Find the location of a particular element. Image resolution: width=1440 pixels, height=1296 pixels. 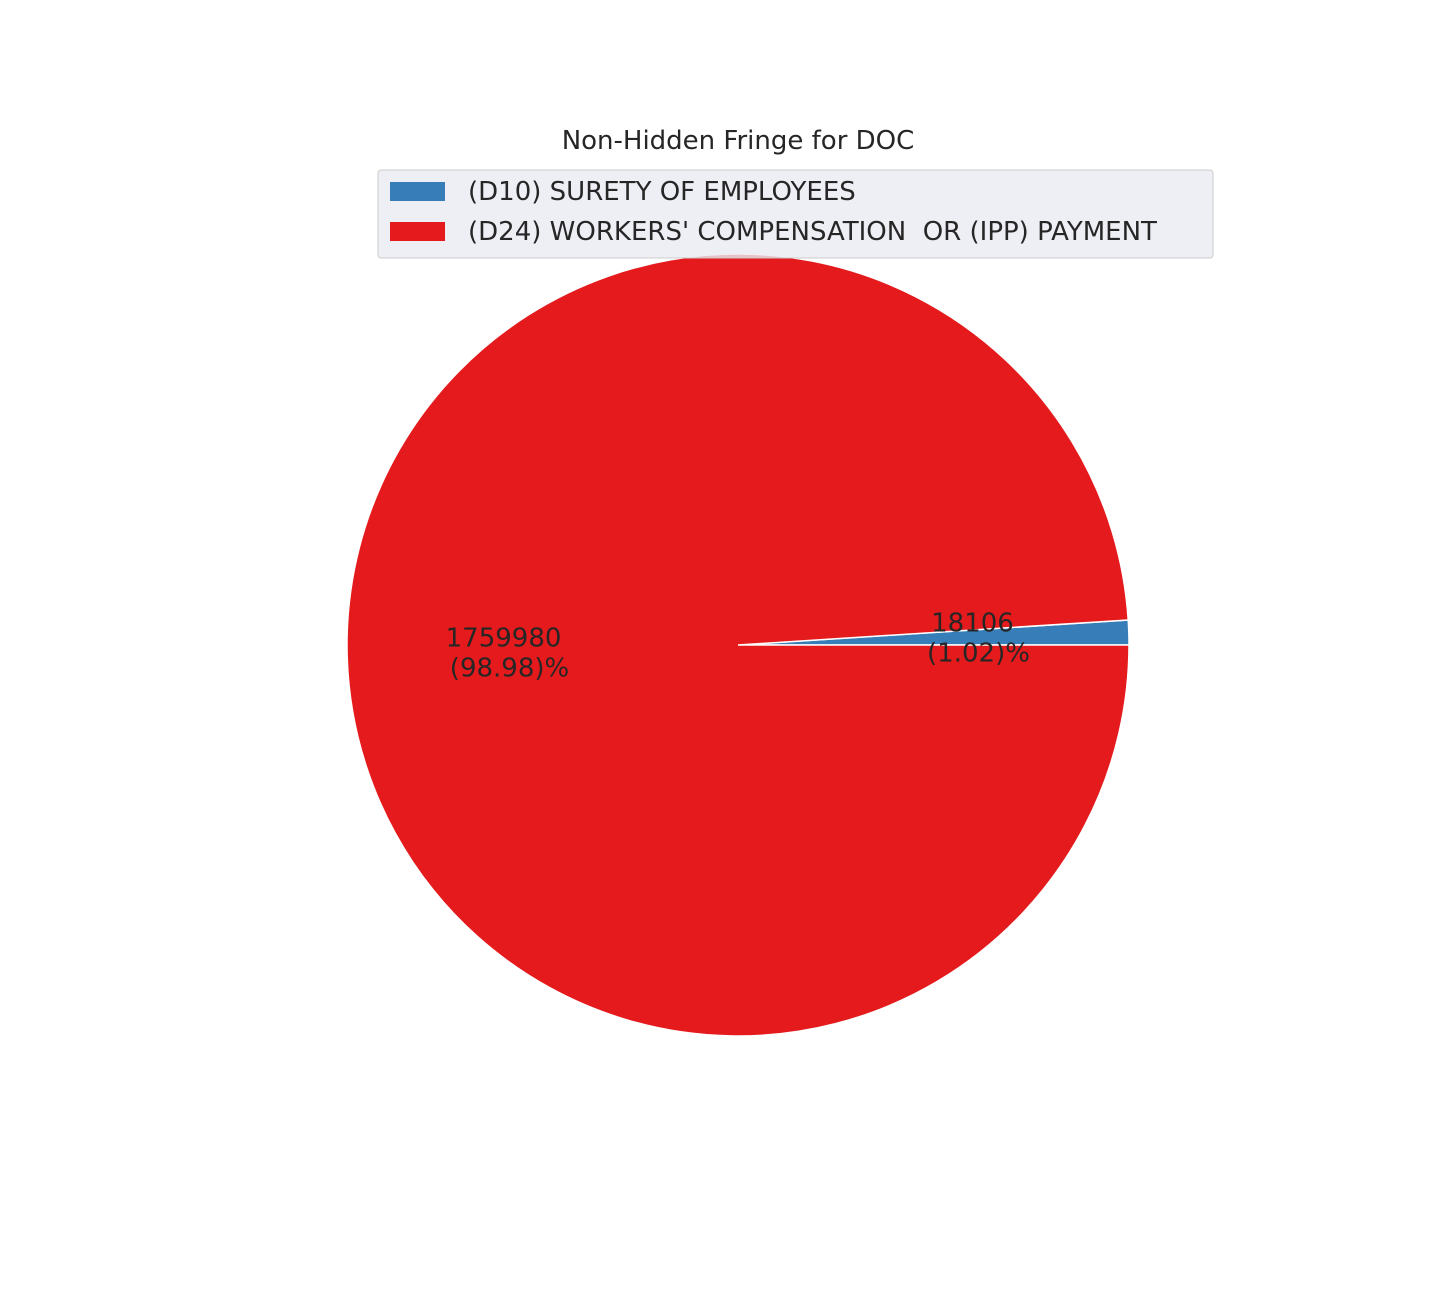

pie-labels: 18106 (1.02)% 1759980 (98.98)% is located at coordinates (738, 645).